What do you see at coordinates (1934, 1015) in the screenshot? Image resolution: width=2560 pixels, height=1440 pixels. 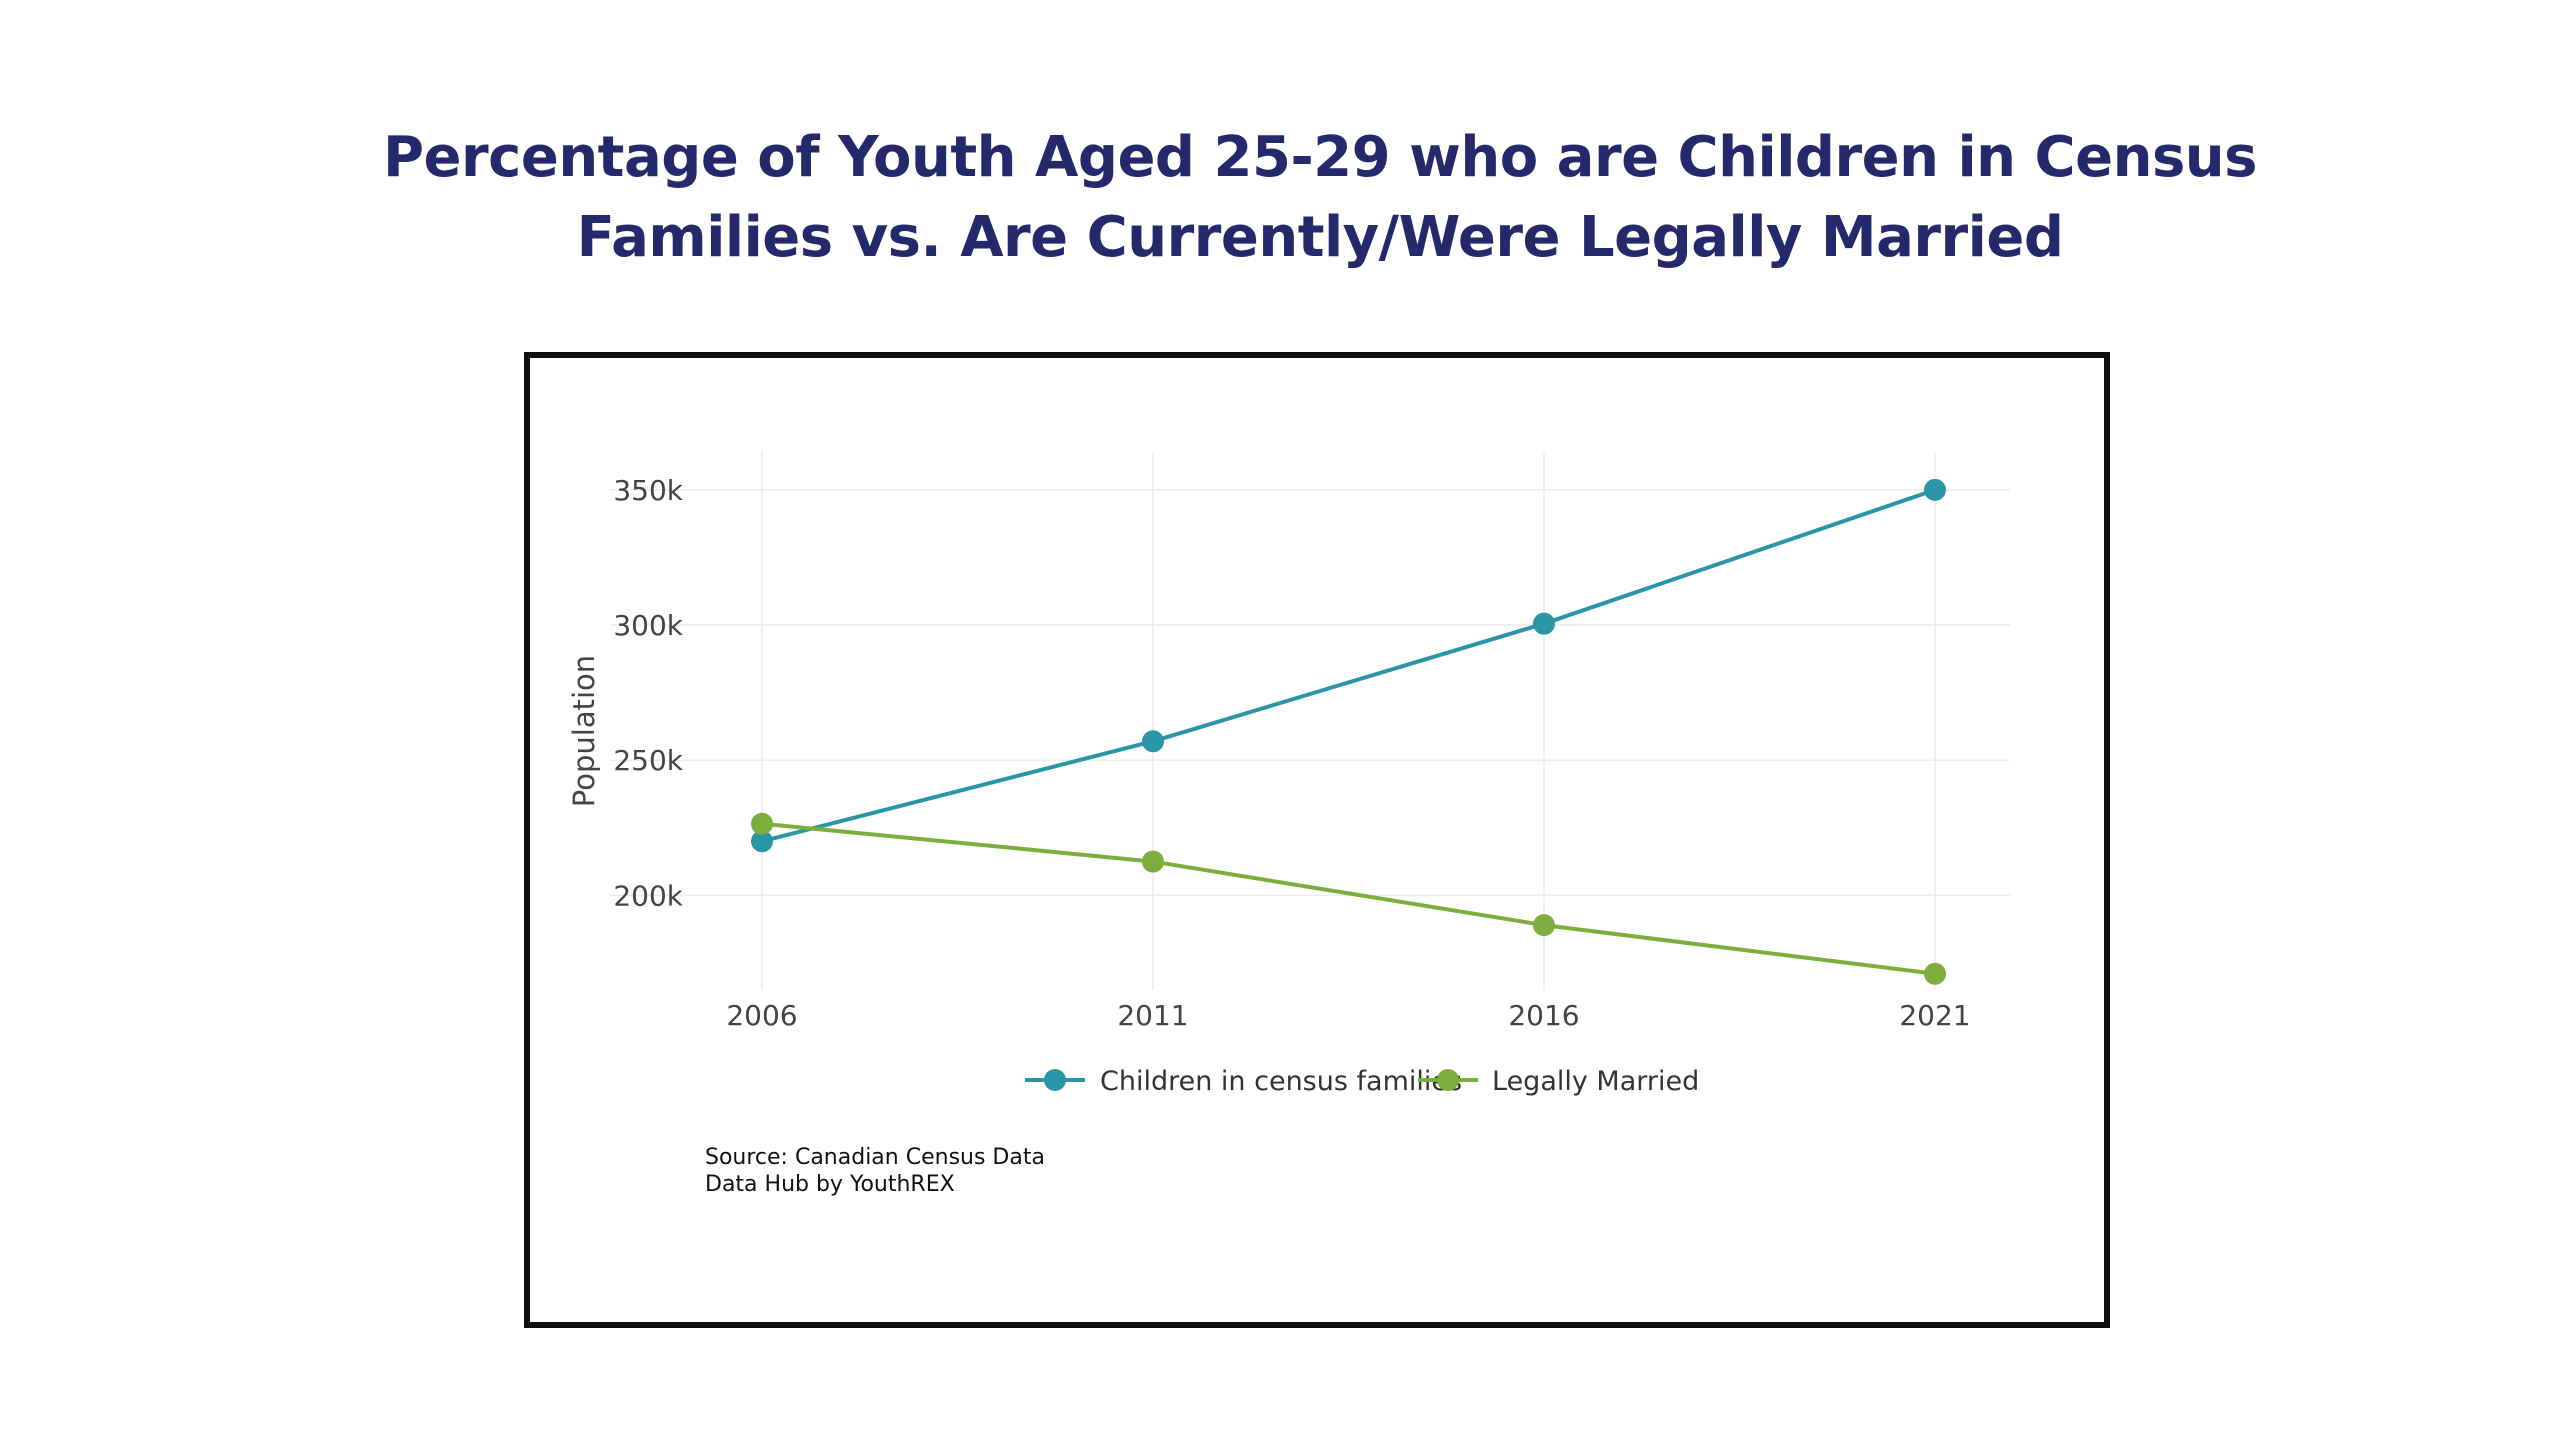 I see `x-tick-label: 2021` at bounding box center [1934, 1015].